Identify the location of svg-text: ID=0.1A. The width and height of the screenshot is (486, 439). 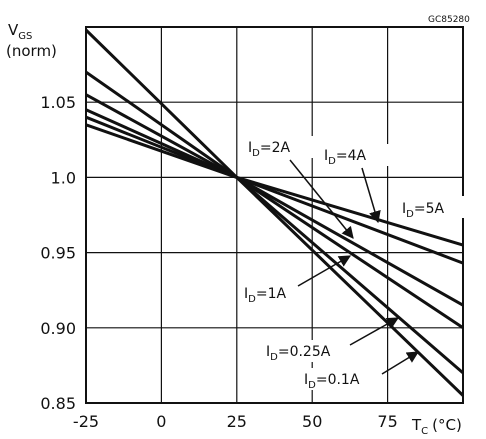
(332, 381).